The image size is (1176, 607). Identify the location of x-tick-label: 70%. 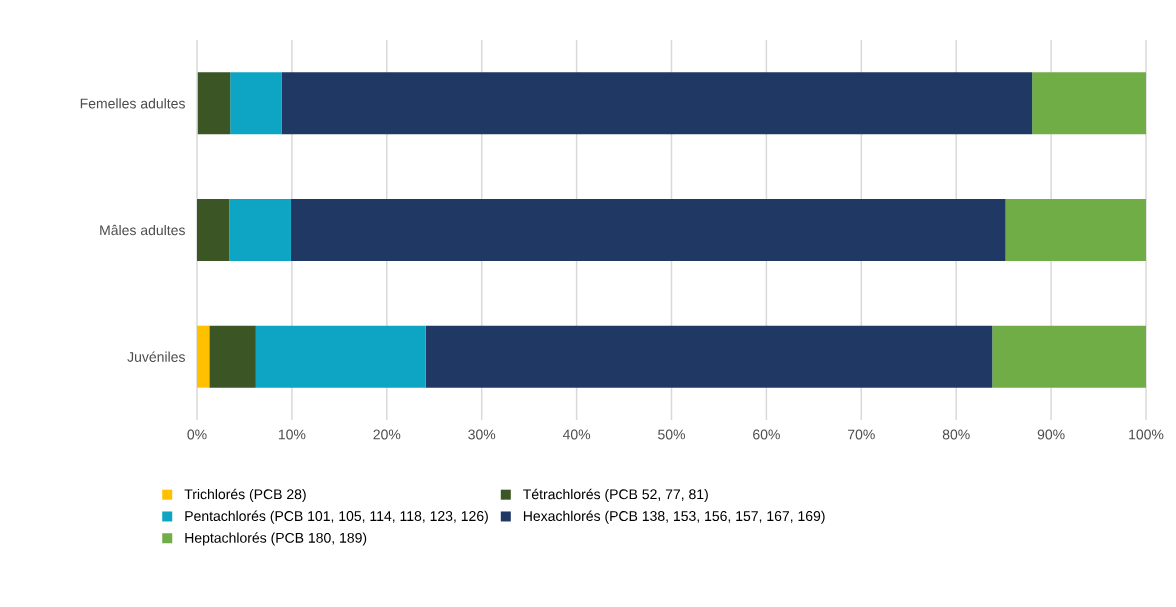
(861, 434).